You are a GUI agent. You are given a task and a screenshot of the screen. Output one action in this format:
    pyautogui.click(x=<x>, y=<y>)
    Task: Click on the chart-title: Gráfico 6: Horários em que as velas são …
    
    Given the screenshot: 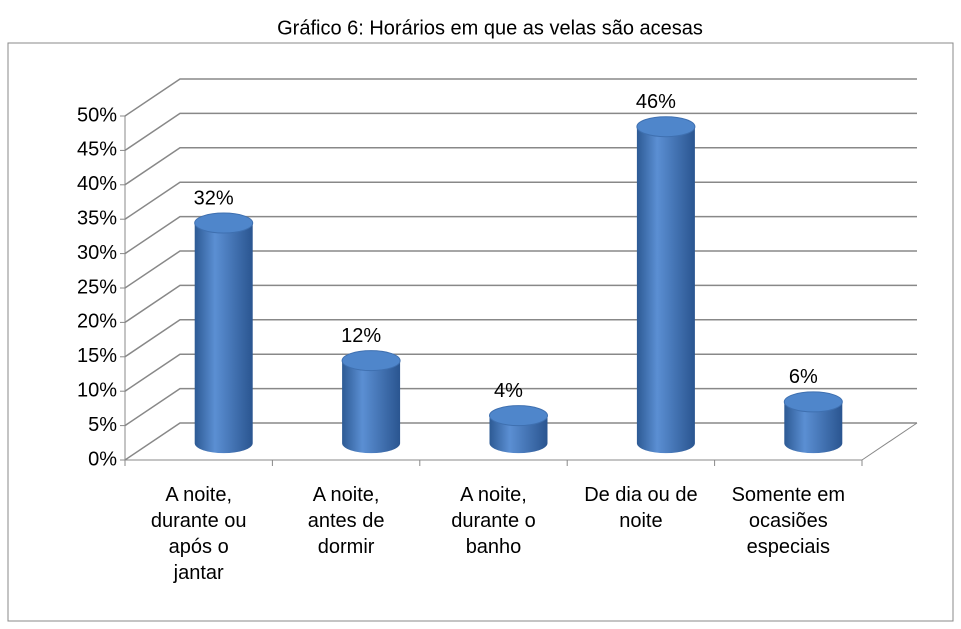 What is the action you would take?
    pyautogui.click(x=490, y=28)
    